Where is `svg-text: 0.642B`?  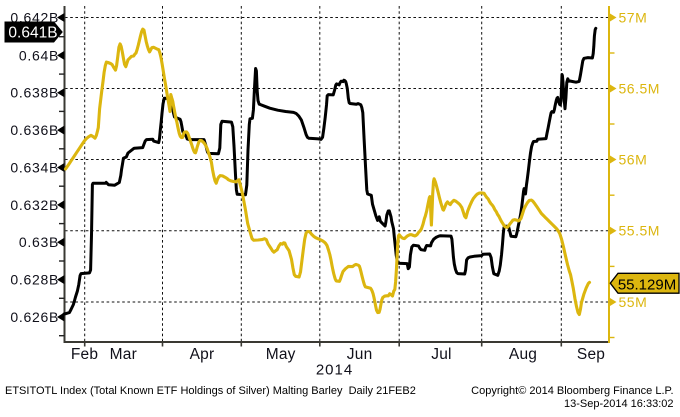 svg-text: 0.642B is located at coordinates (34, 17).